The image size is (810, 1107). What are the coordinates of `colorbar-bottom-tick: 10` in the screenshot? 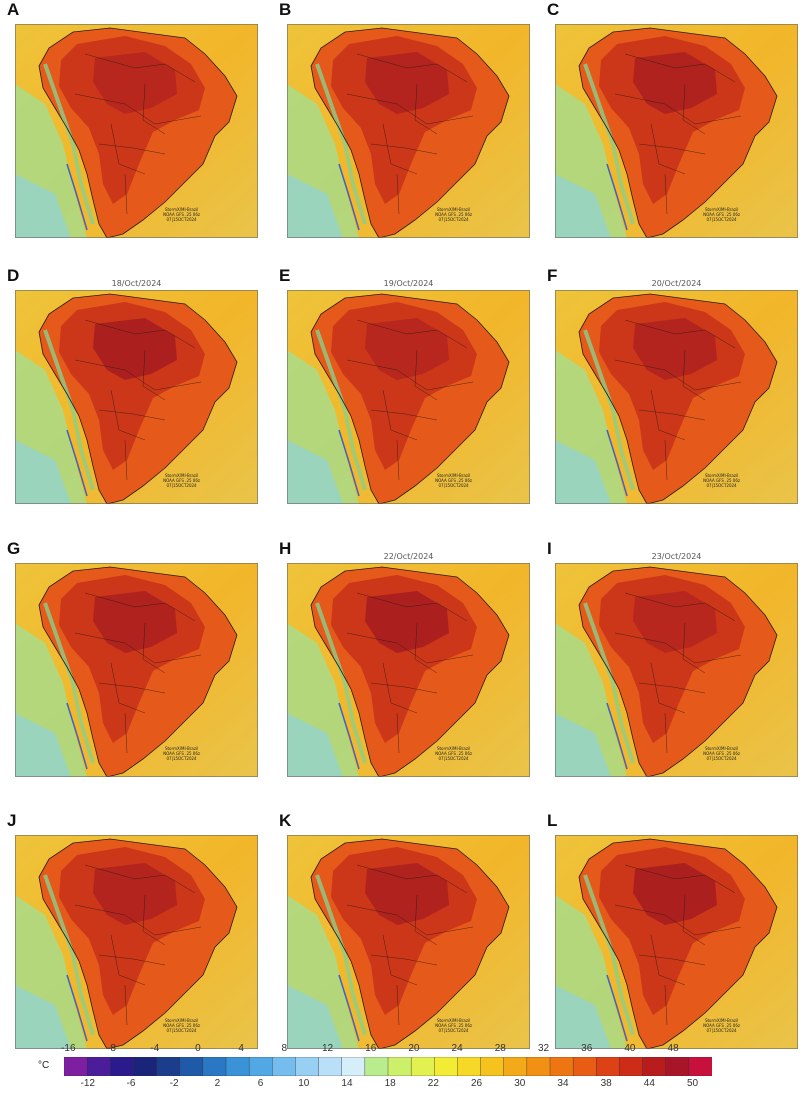 It's located at (304, 1083).